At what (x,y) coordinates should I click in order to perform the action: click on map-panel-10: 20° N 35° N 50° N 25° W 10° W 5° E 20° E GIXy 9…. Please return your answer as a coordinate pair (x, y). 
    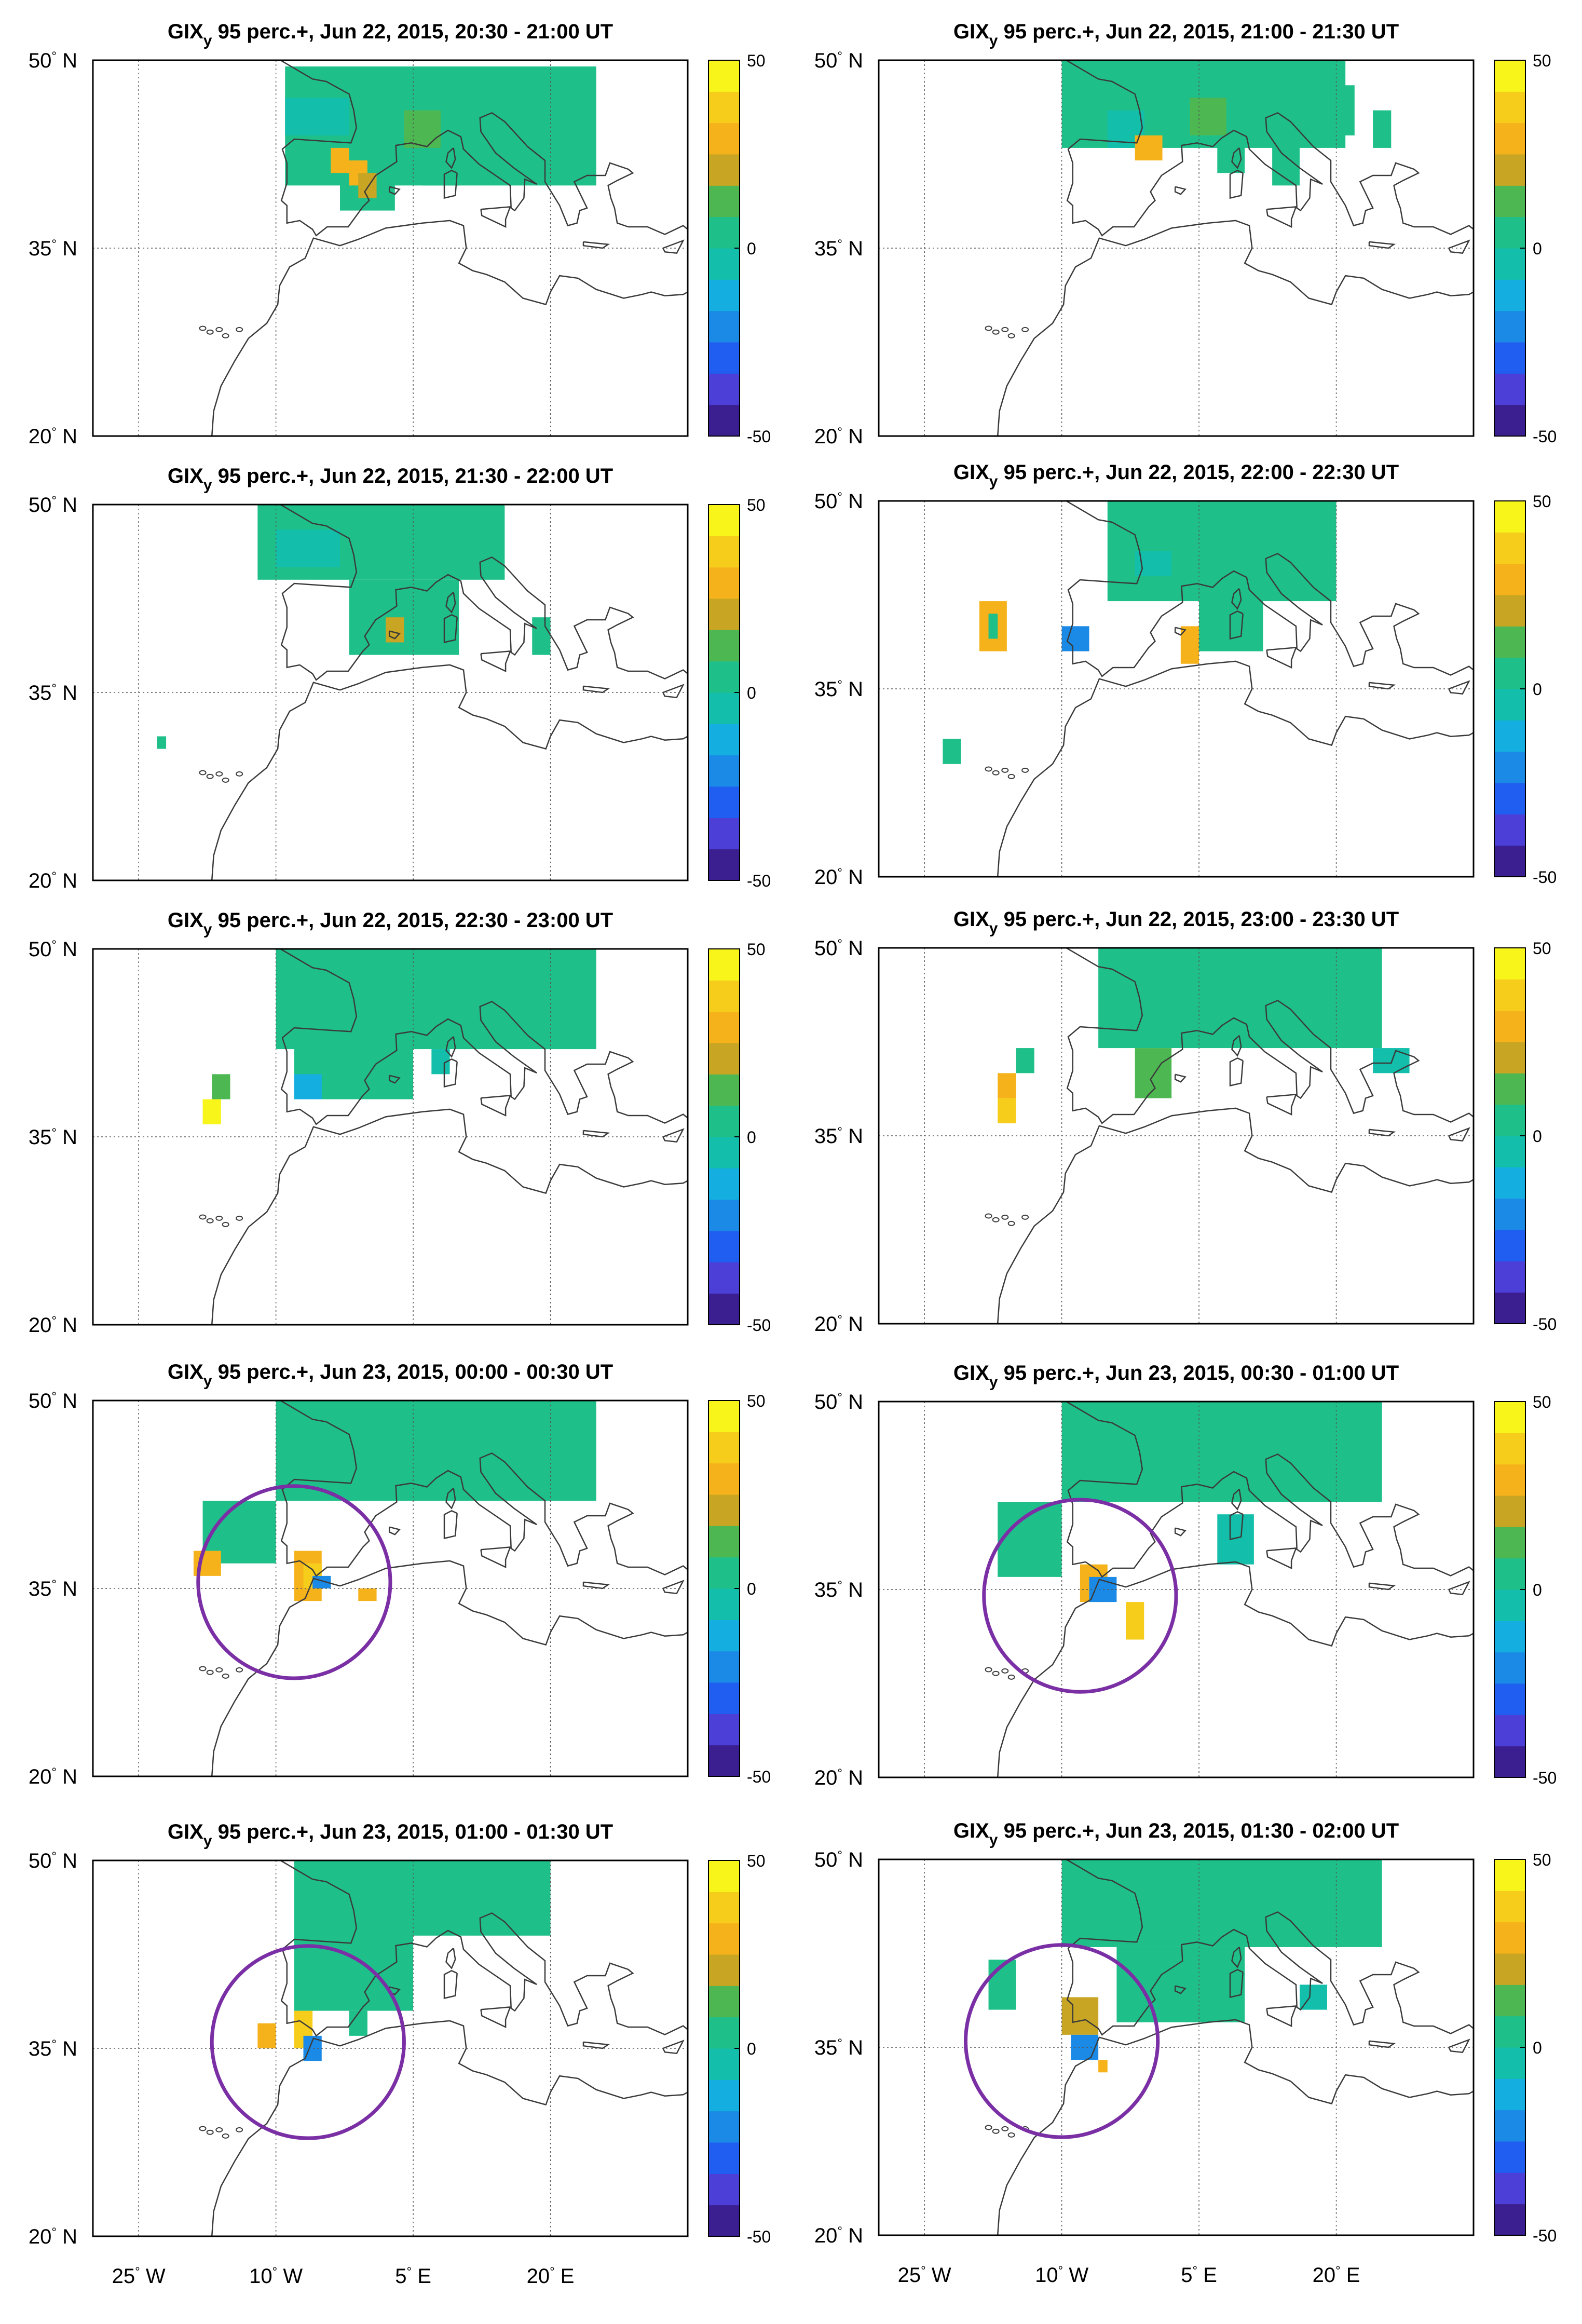
    Looking at the image, I should click on (1185, 2053).